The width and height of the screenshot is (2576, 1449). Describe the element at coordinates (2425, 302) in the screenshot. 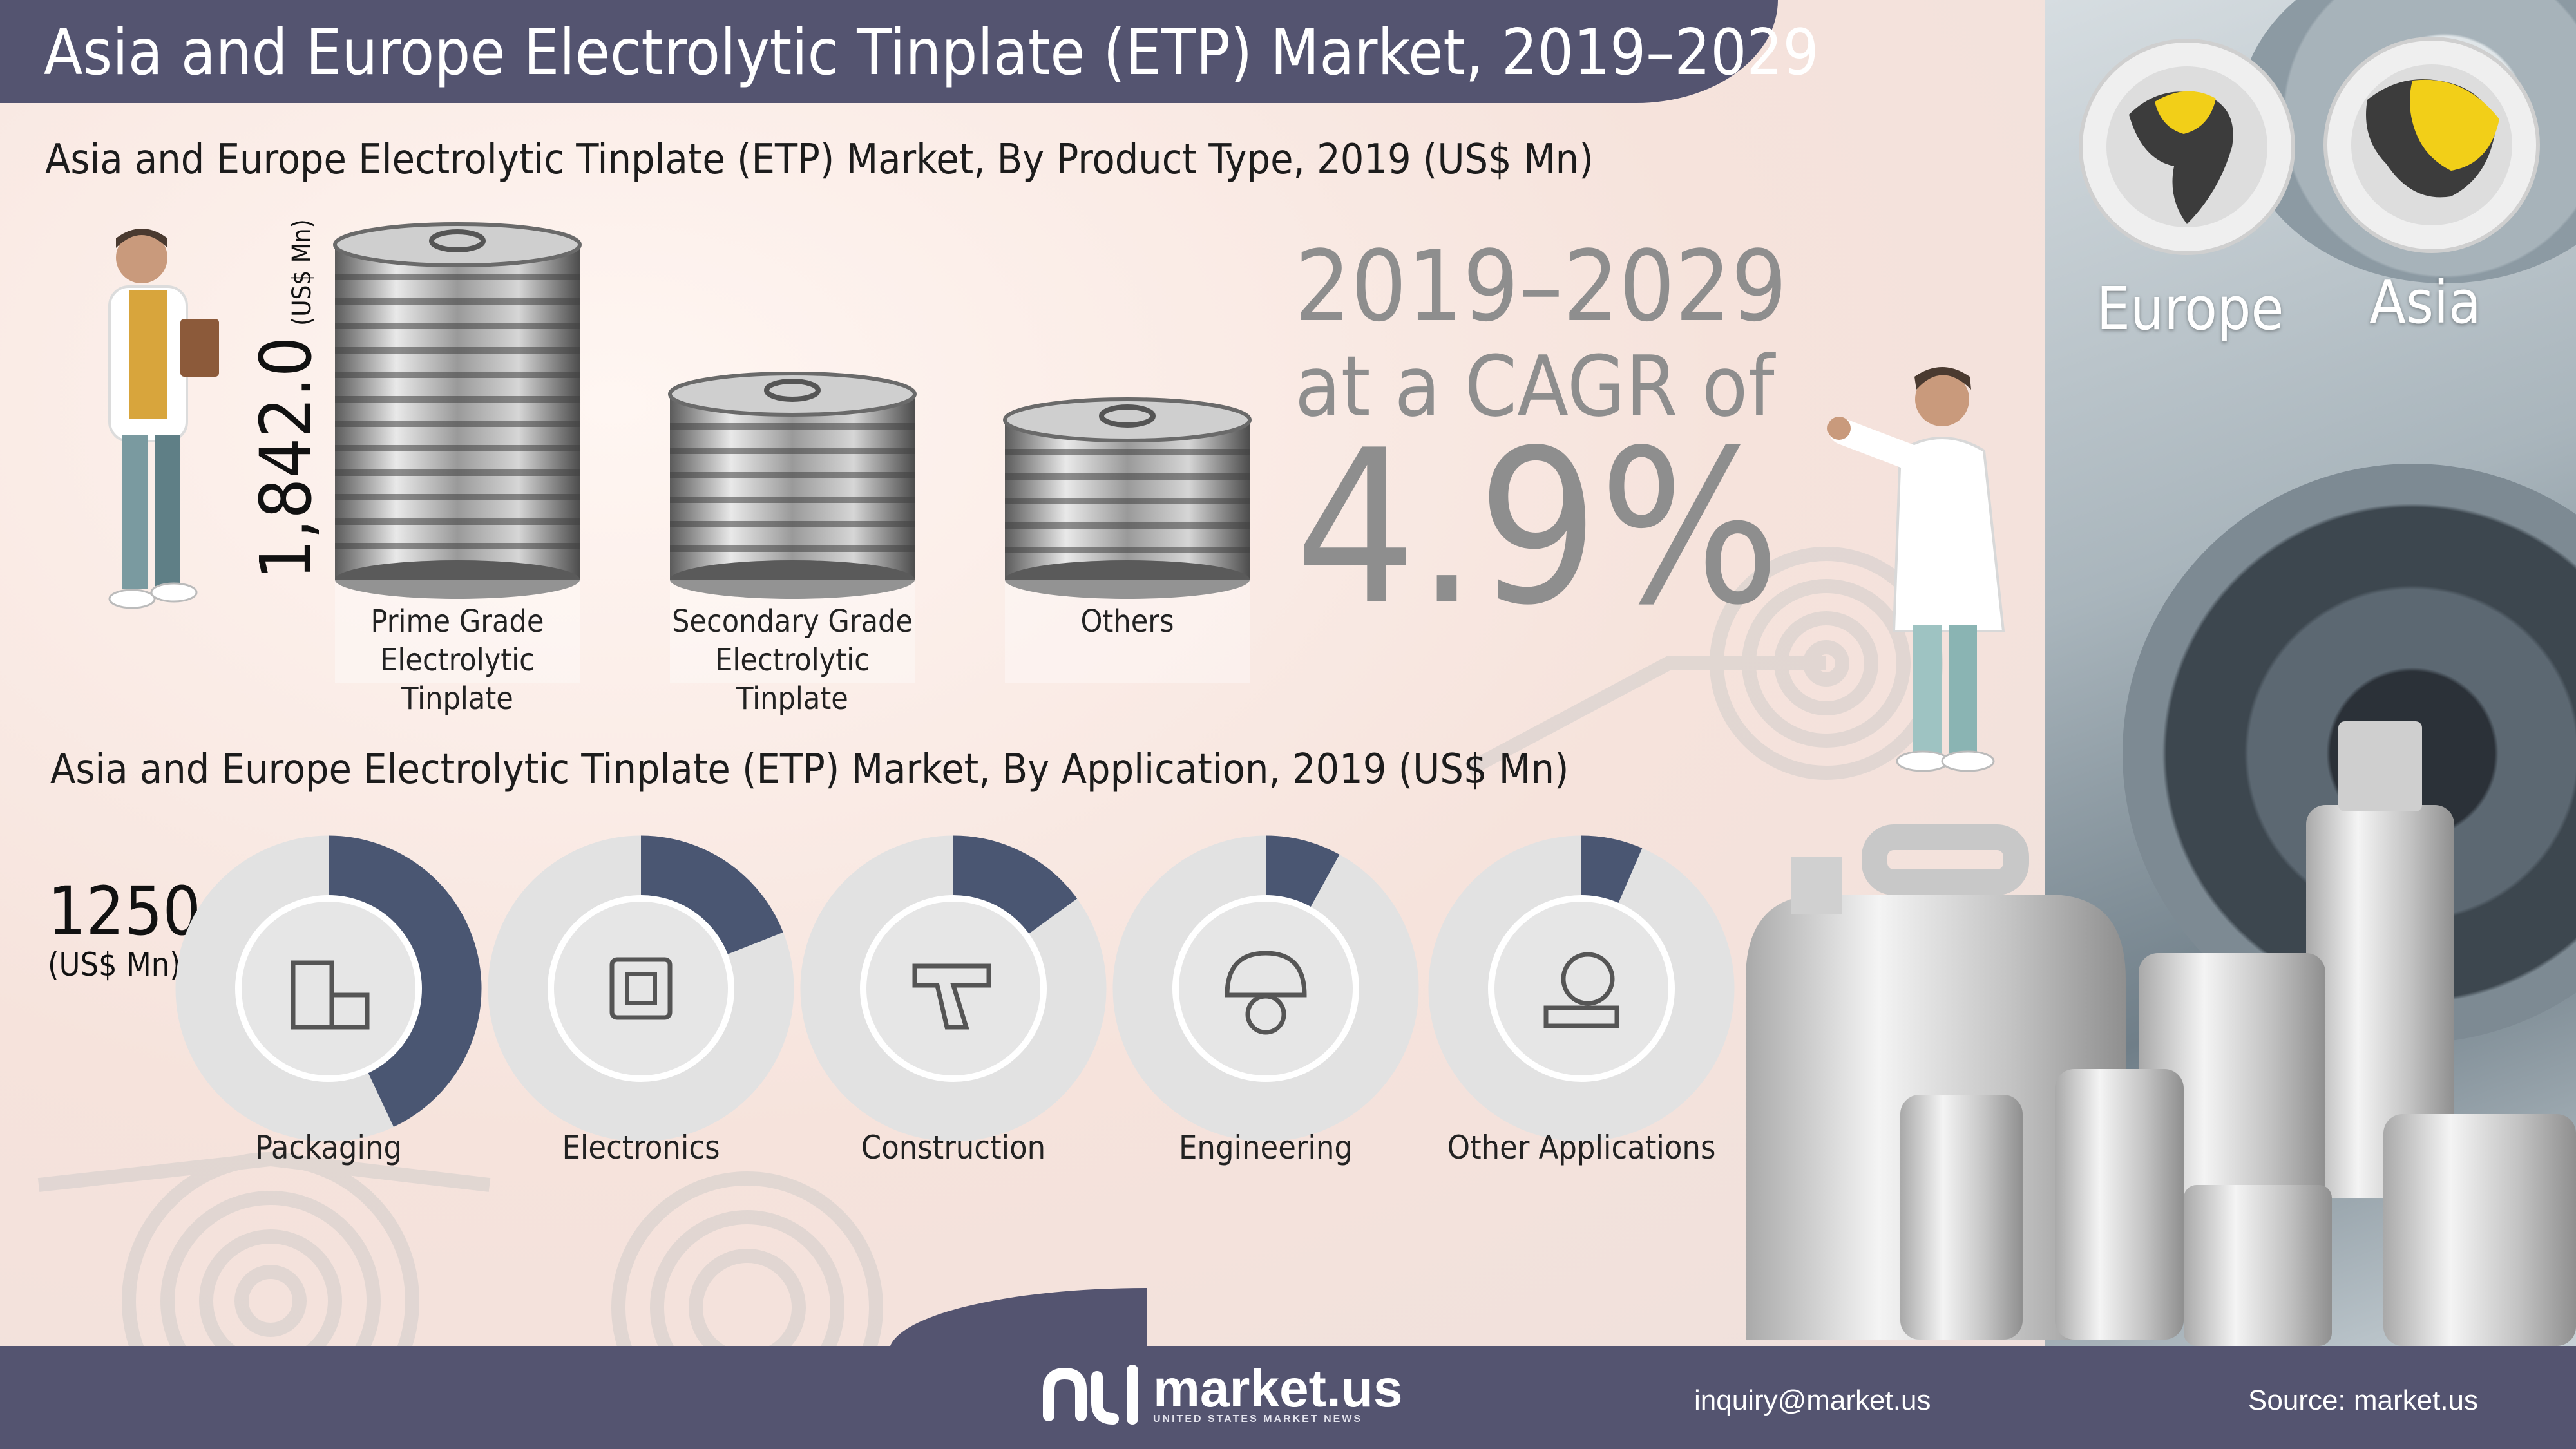

I see `region-label-asia: Asia` at that location.